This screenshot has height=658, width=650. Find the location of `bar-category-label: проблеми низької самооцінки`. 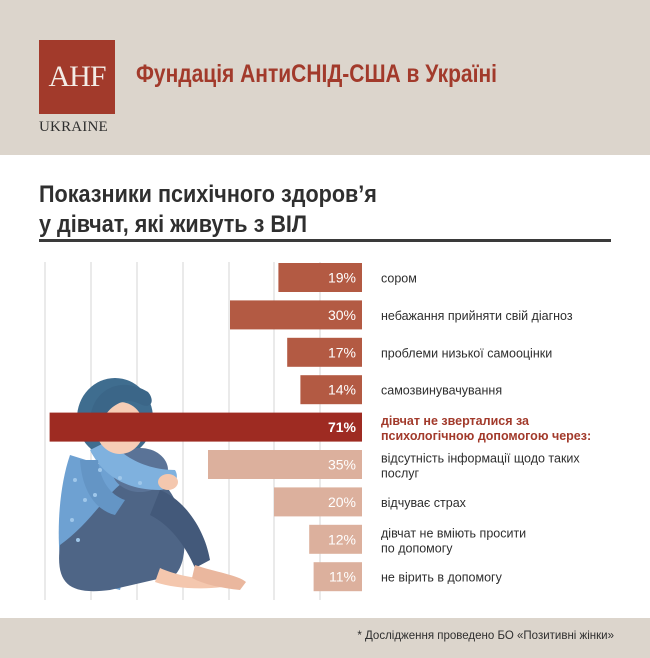

bar-category-label: проблеми низької самооцінки is located at coordinates (466, 353).